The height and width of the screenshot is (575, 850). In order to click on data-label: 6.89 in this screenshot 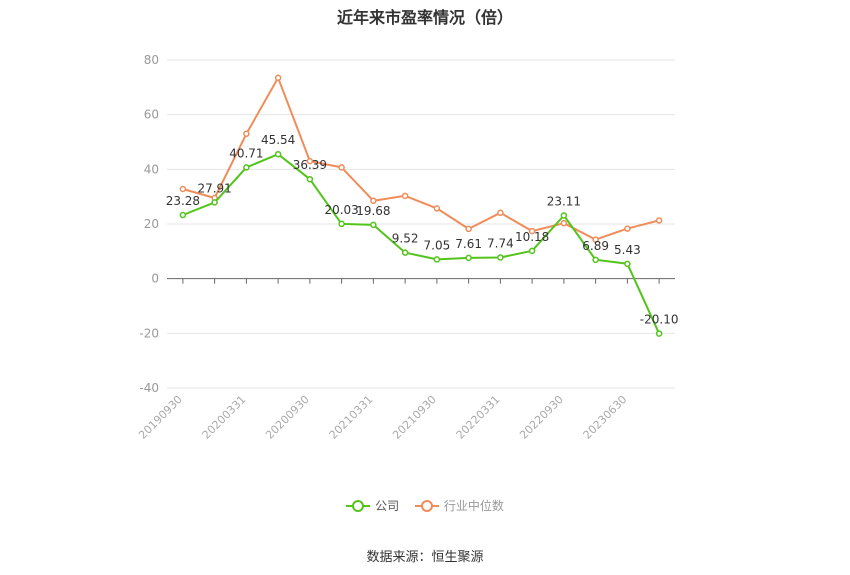, I will do `click(595, 246)`.